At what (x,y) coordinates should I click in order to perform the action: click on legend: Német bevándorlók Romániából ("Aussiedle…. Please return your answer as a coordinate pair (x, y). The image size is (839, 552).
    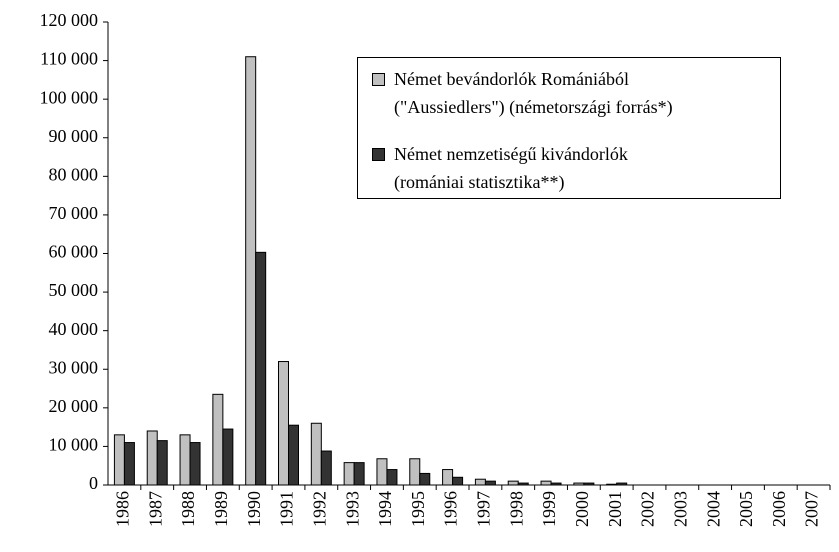
    Looking at the image, I should click on (569, 128).